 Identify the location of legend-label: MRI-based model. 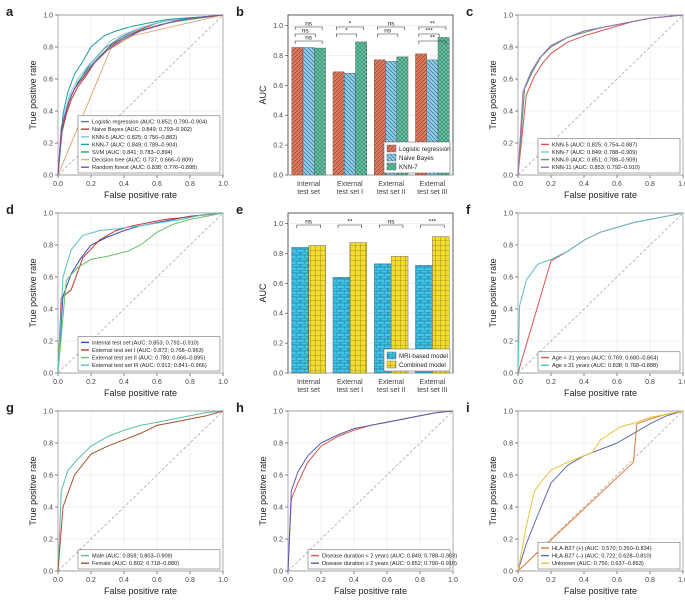
(423, 356).